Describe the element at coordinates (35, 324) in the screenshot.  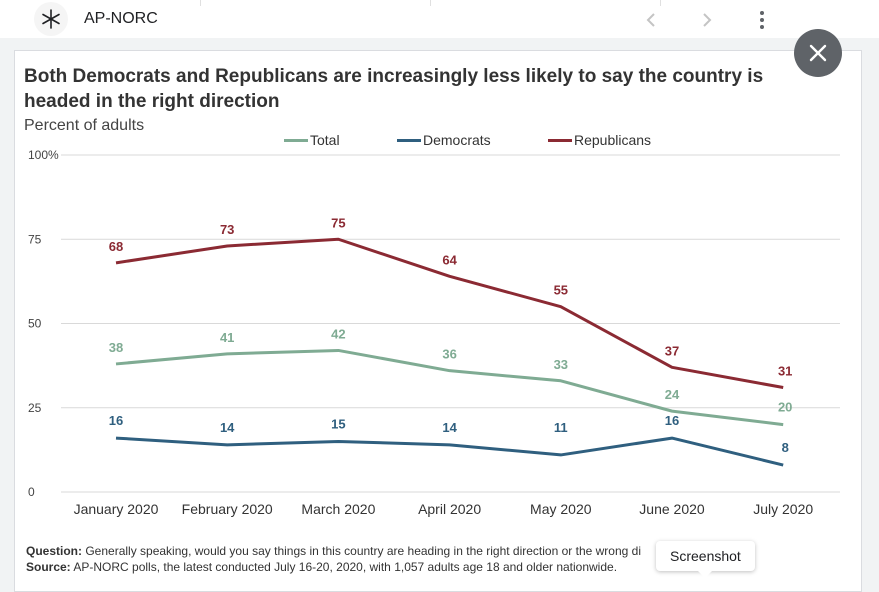
I see `y-tick-label: 50` at that location.